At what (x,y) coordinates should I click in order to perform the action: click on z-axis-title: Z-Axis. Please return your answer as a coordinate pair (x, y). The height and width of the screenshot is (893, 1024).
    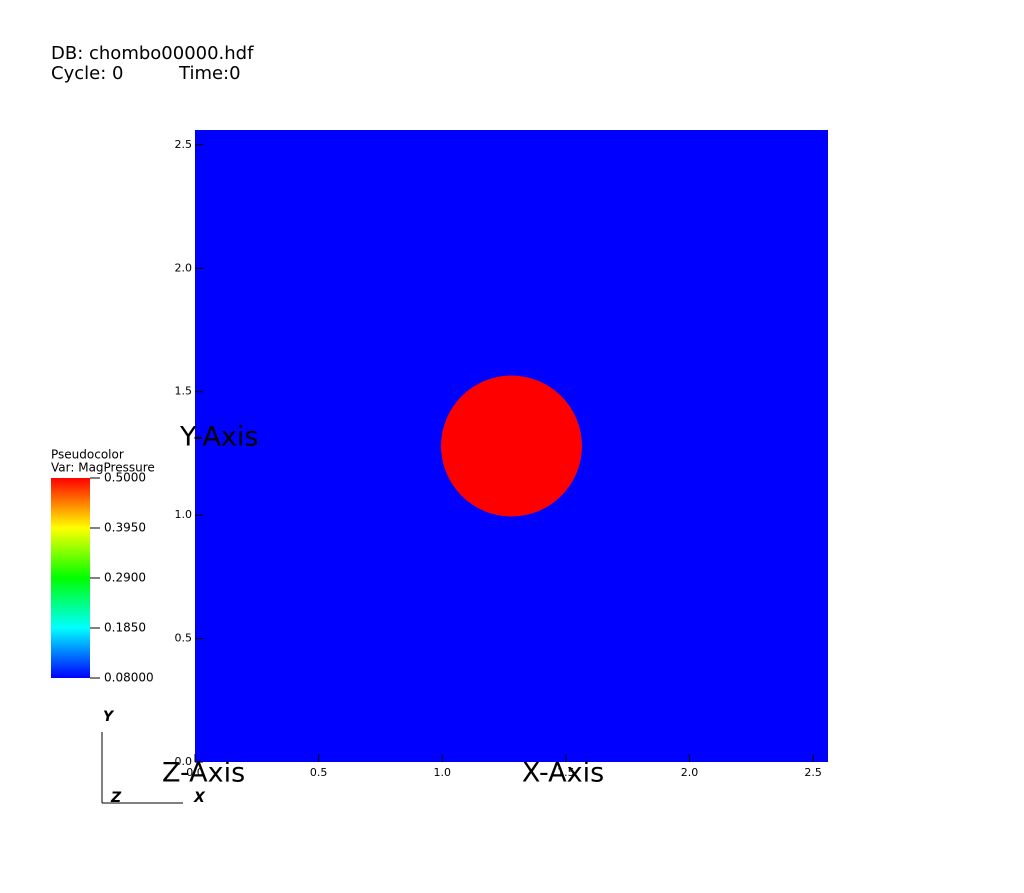
    Looking at the image, I should click on (203, 773).